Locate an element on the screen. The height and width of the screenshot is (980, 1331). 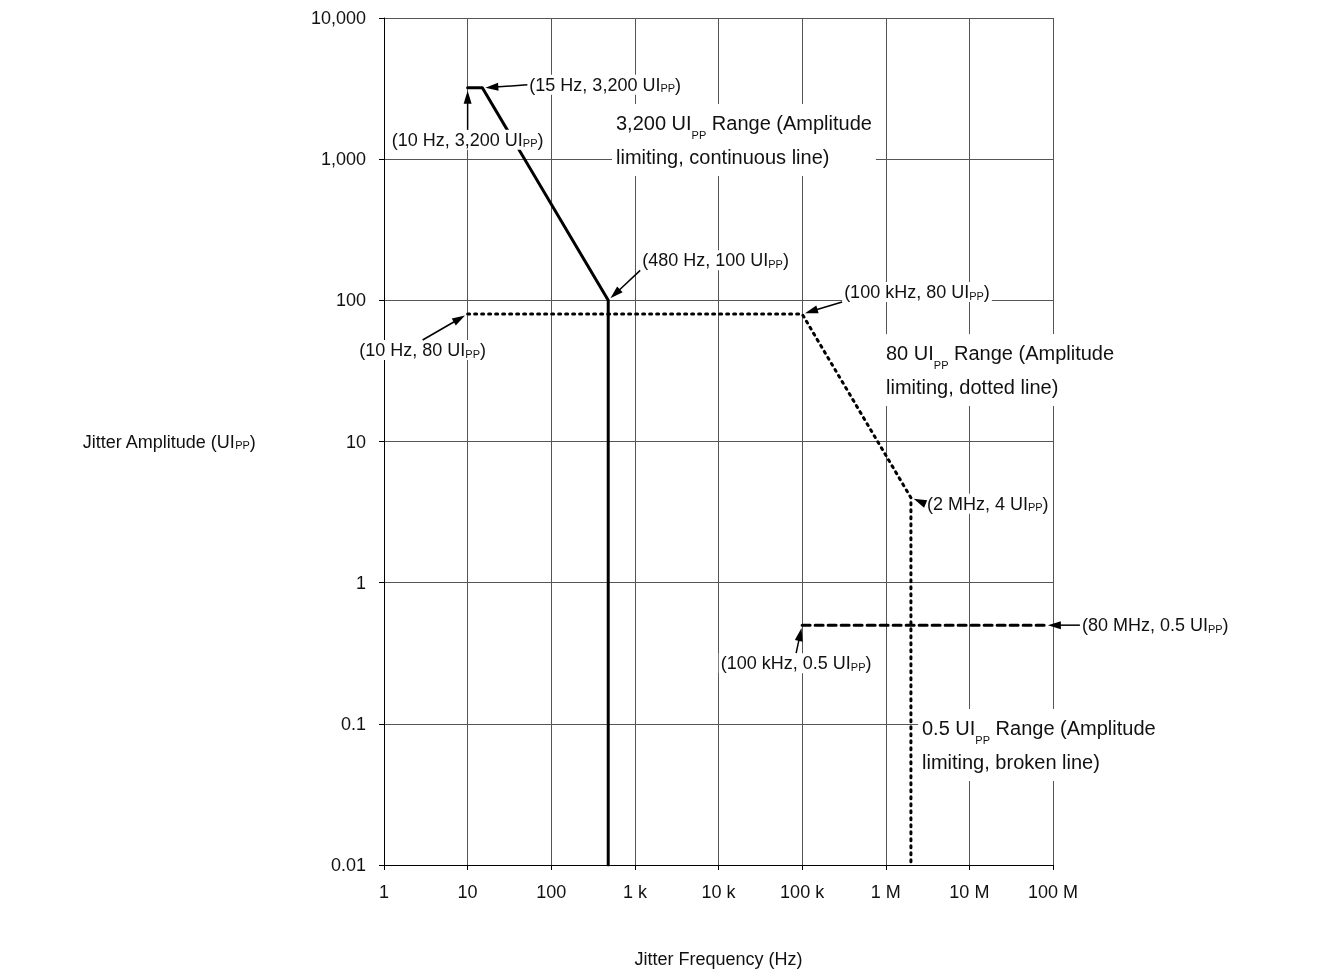
y-tick-label: 10 is located at coordinates (355, 441).